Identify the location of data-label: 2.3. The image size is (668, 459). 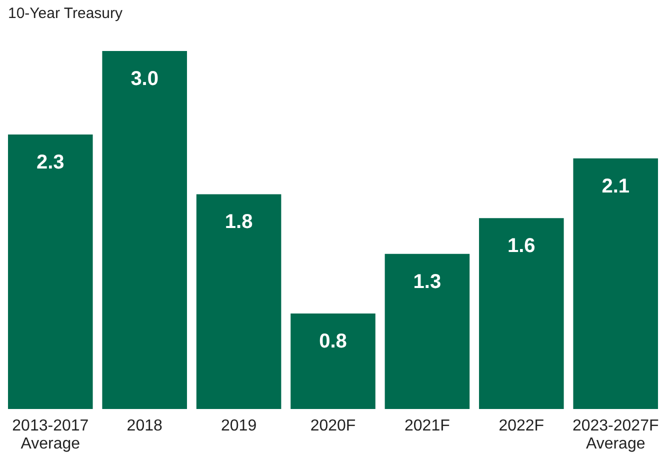
(50, 163).